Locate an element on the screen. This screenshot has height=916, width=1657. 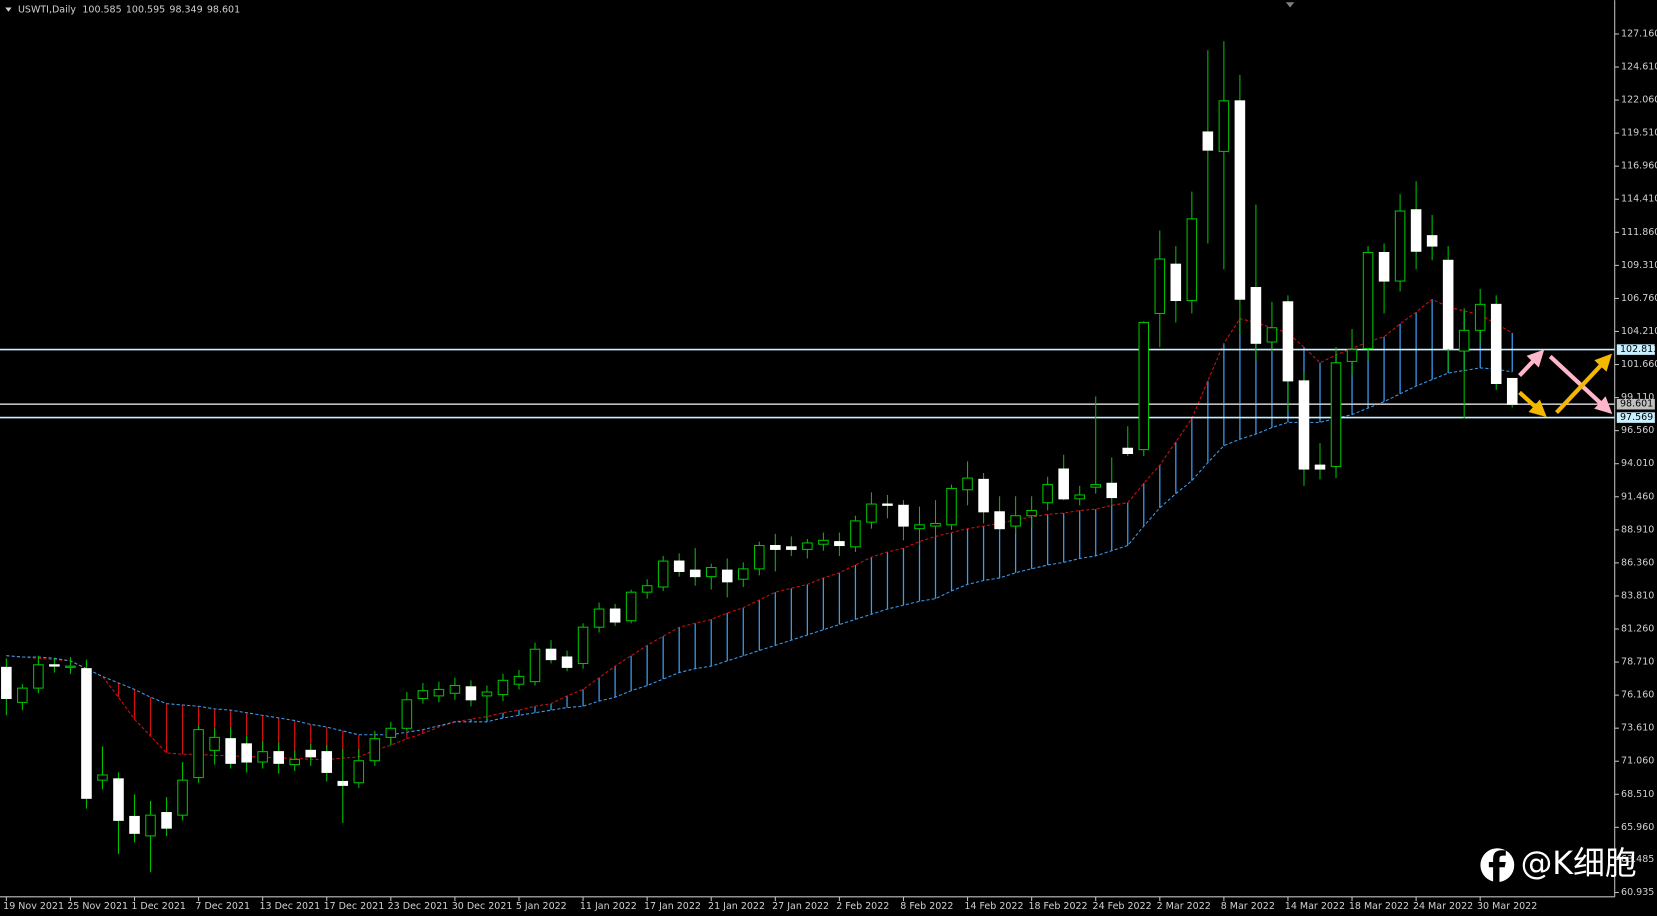
shift-marker is located at coordinates (1290, 5).